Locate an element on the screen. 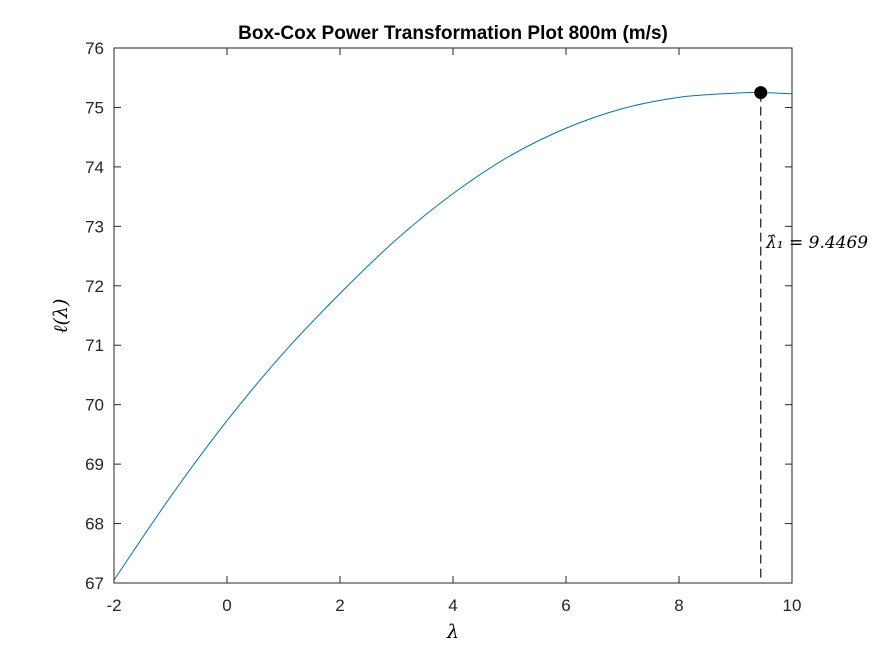 Image resolution: width=875 pixels, height=656 pixels. y-tick-label: 76 is located at coordinates (94, 48).